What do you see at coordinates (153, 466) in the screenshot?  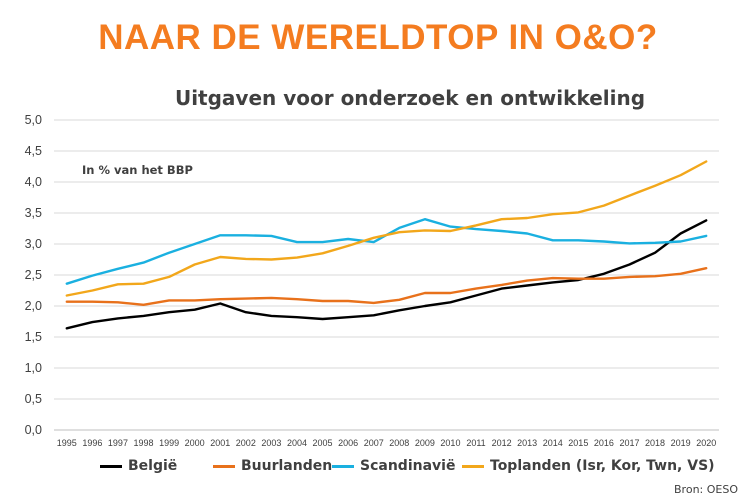 I see `legend-label: België` at bounding box center [153, 466].